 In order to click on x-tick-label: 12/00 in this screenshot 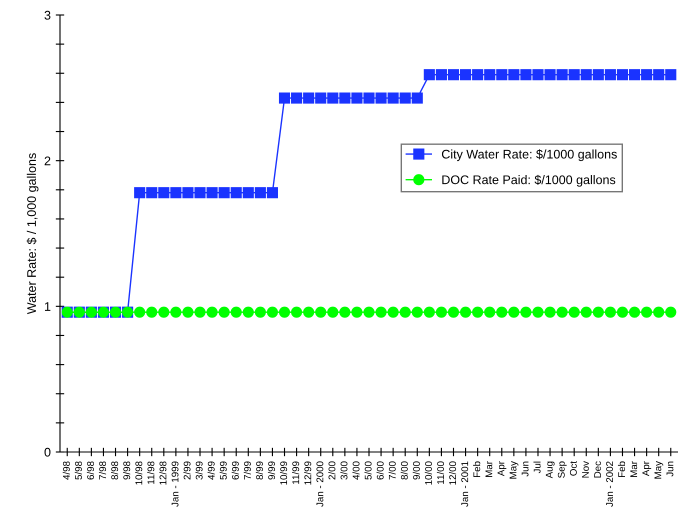, I will do `click(452, 473)`.